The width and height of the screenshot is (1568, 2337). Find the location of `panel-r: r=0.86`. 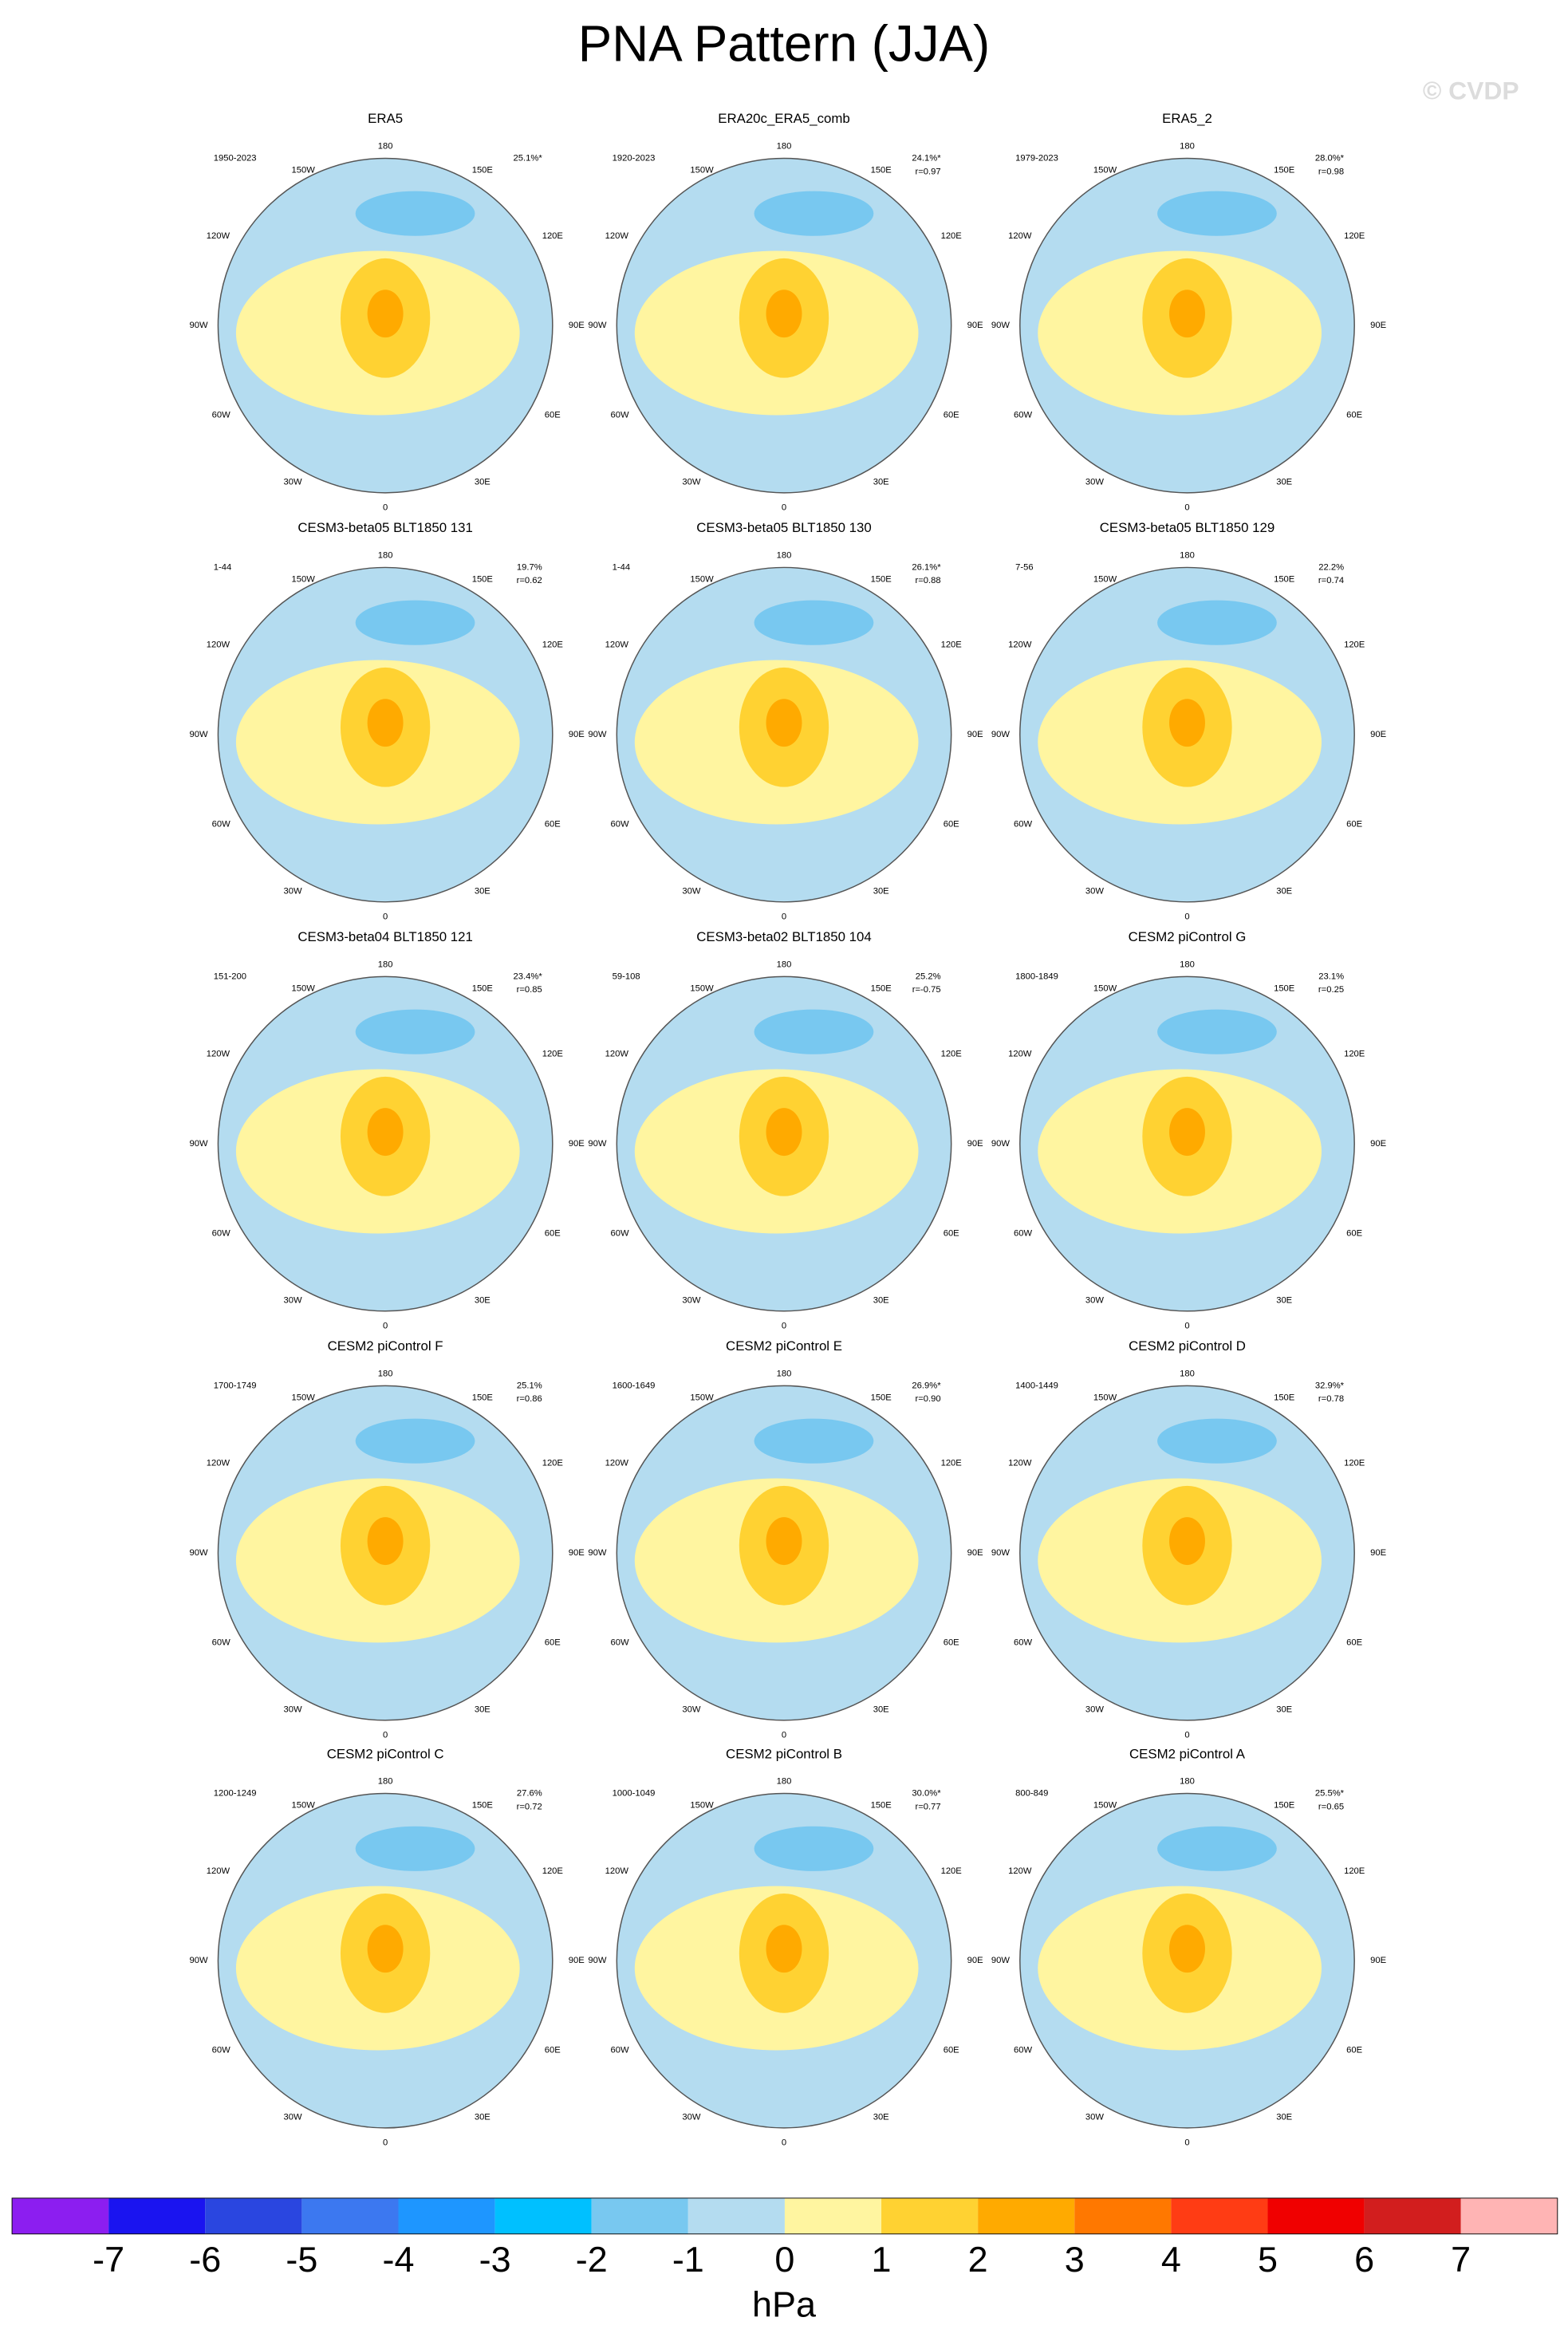

panel-r: r=0.86 is located at coordinates (529, 1399).